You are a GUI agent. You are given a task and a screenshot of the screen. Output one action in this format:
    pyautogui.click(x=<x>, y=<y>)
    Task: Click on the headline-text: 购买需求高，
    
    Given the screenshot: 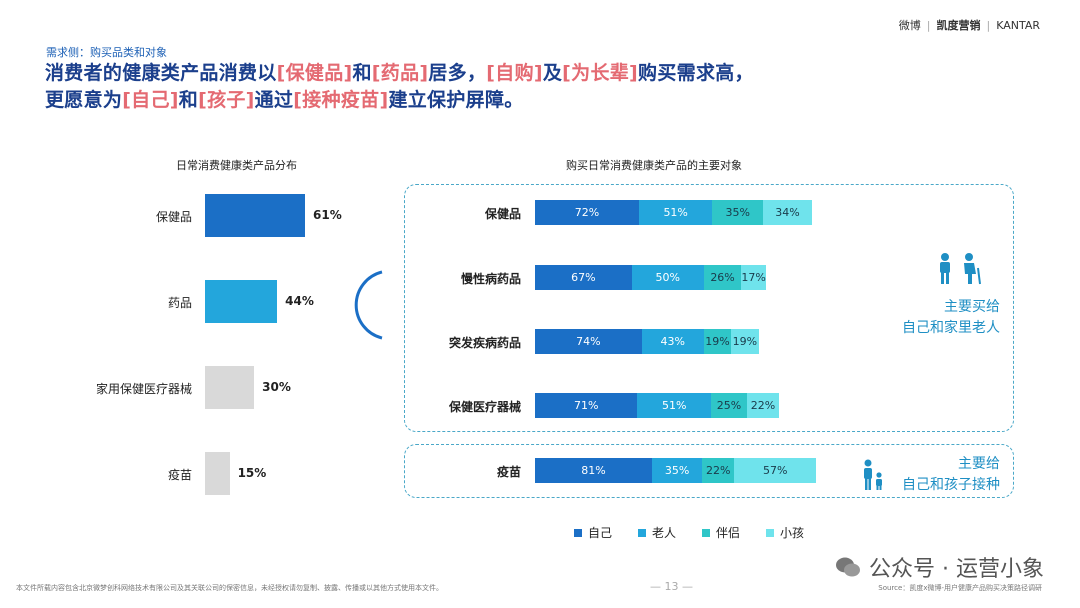 What is the action you would take?
    pyautogui.click(x=696, y=73)
    